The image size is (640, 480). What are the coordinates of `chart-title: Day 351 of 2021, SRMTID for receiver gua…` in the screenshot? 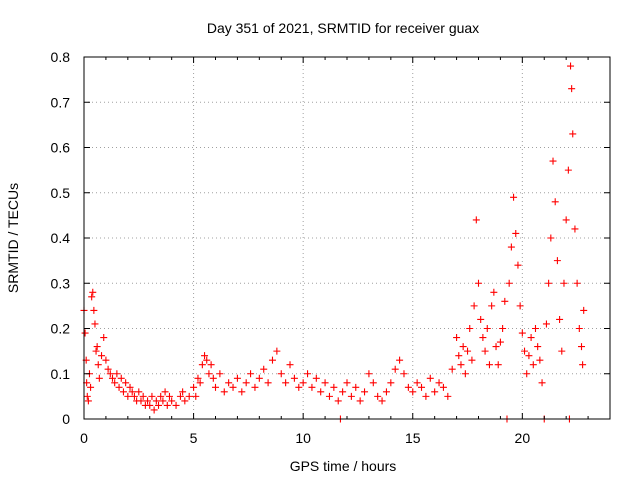 It's located at (343, 28).